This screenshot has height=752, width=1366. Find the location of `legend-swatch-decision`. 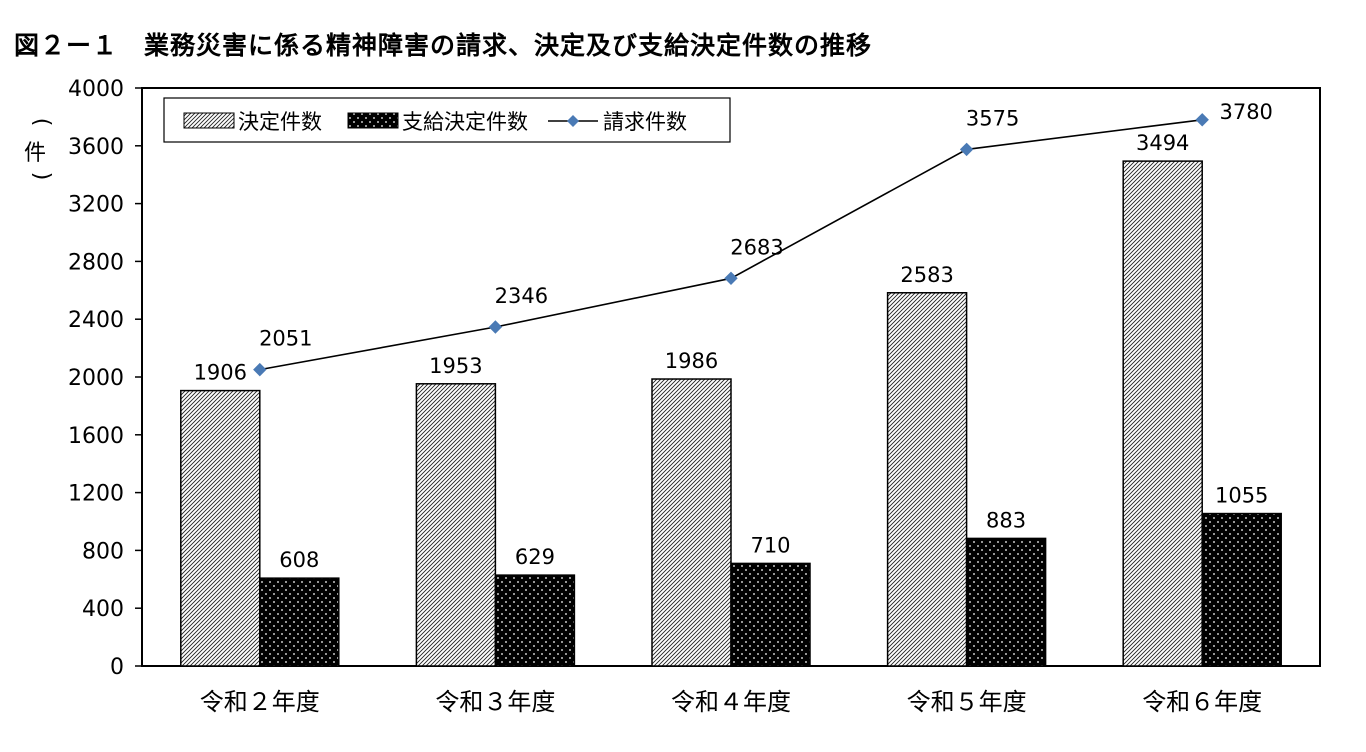

legend-swatch-decision is located at coordinates (209, 120).